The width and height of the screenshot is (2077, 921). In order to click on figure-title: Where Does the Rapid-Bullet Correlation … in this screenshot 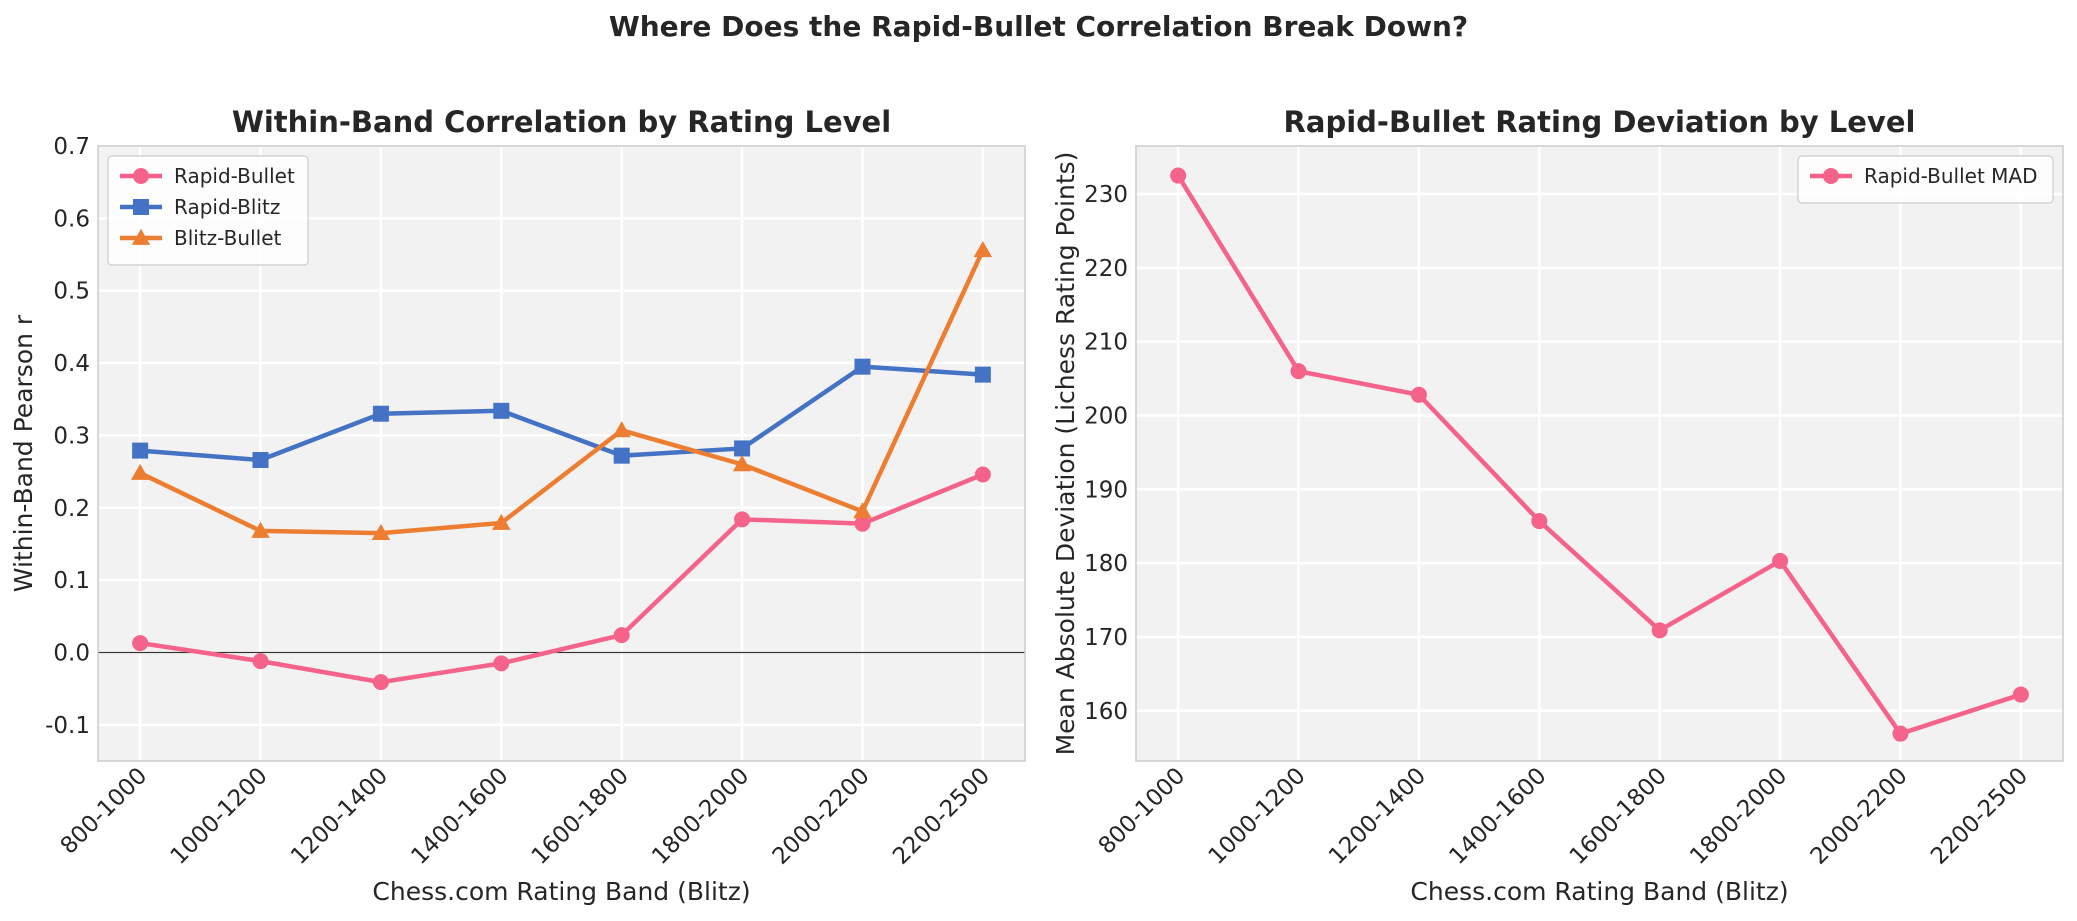, I will do `click(1038, 26)`.